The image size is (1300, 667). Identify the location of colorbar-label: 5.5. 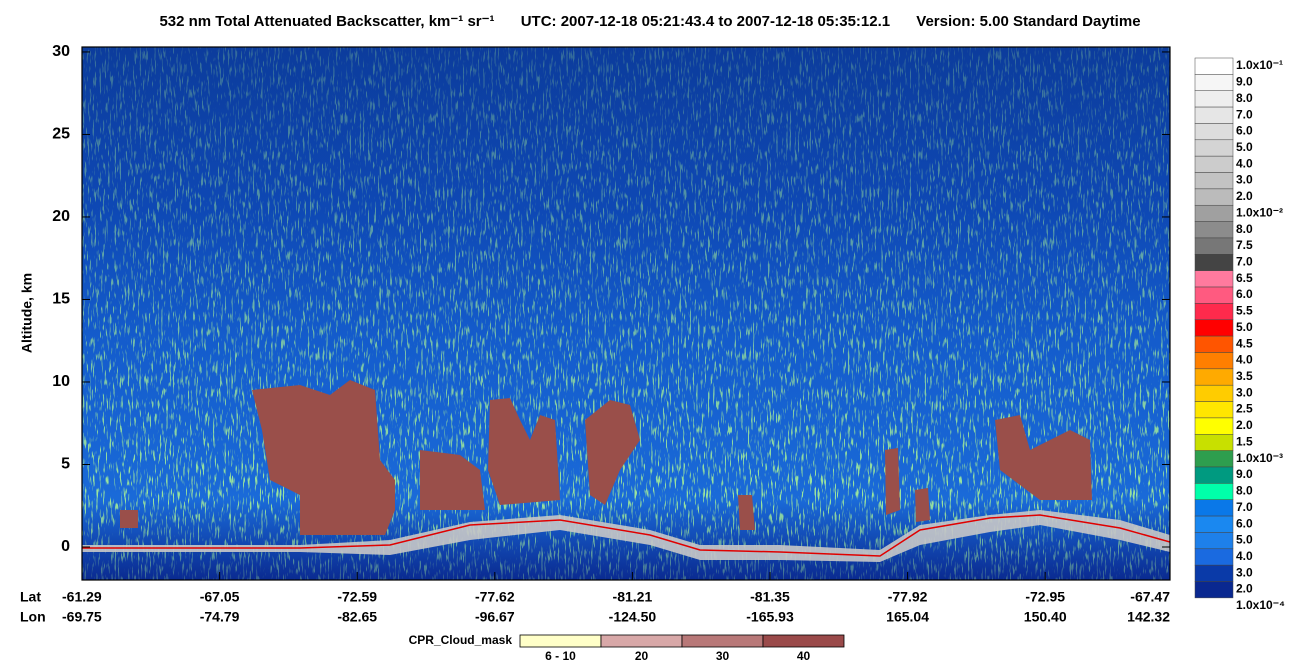
(1244, 311).